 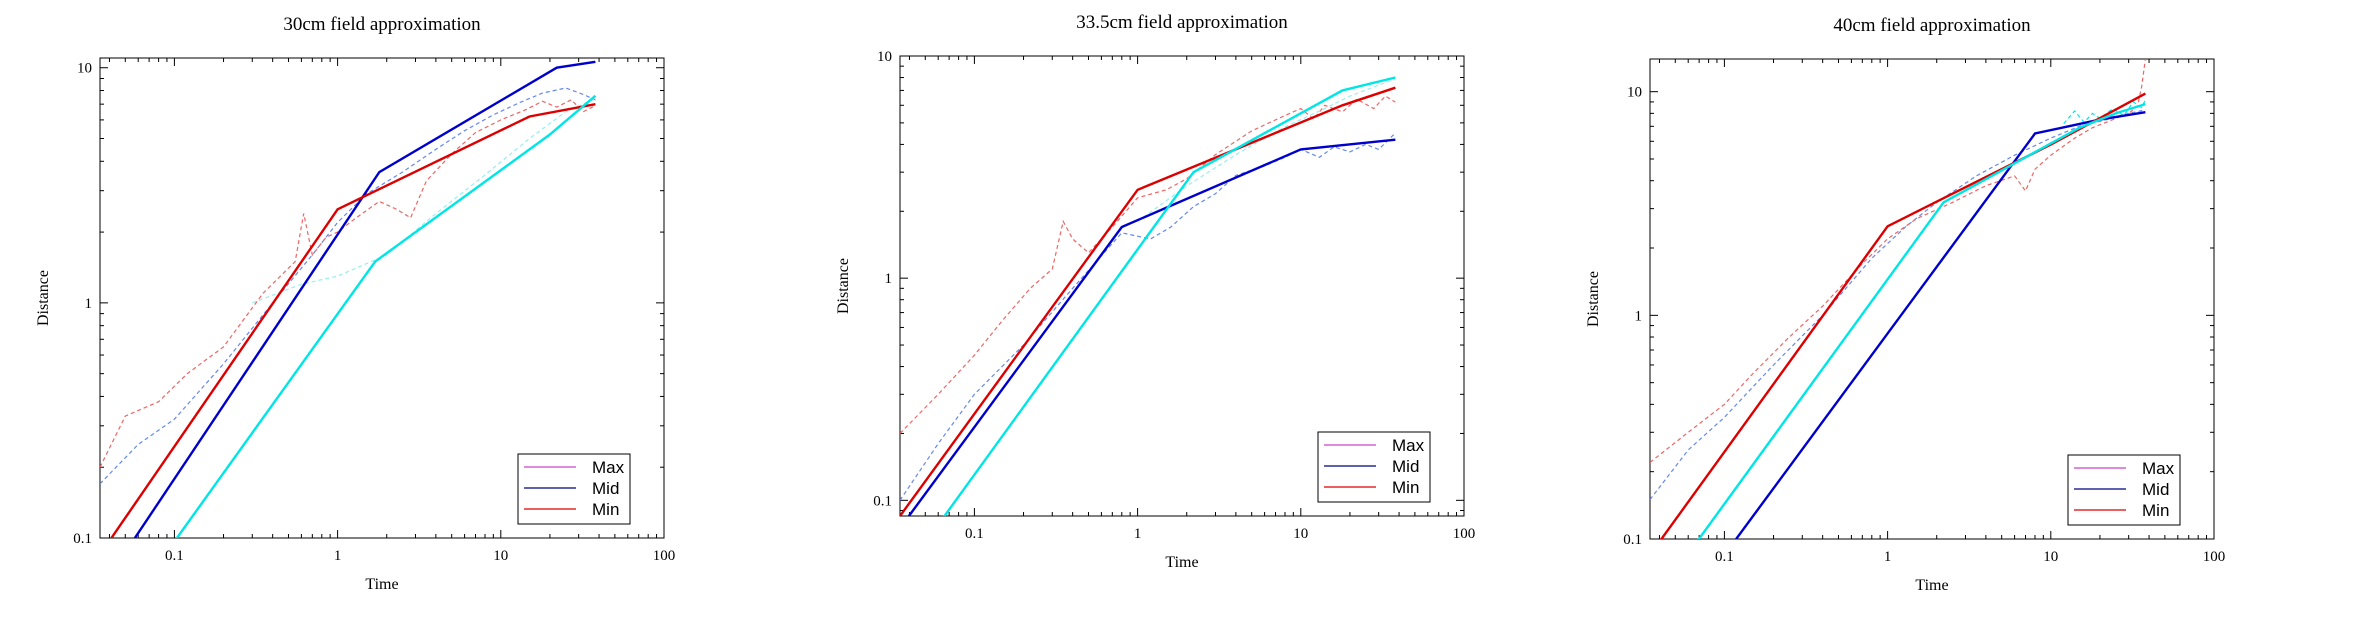 I want to click on chart-title: 33.5cm field approximation, so click(x=1182, y=22).